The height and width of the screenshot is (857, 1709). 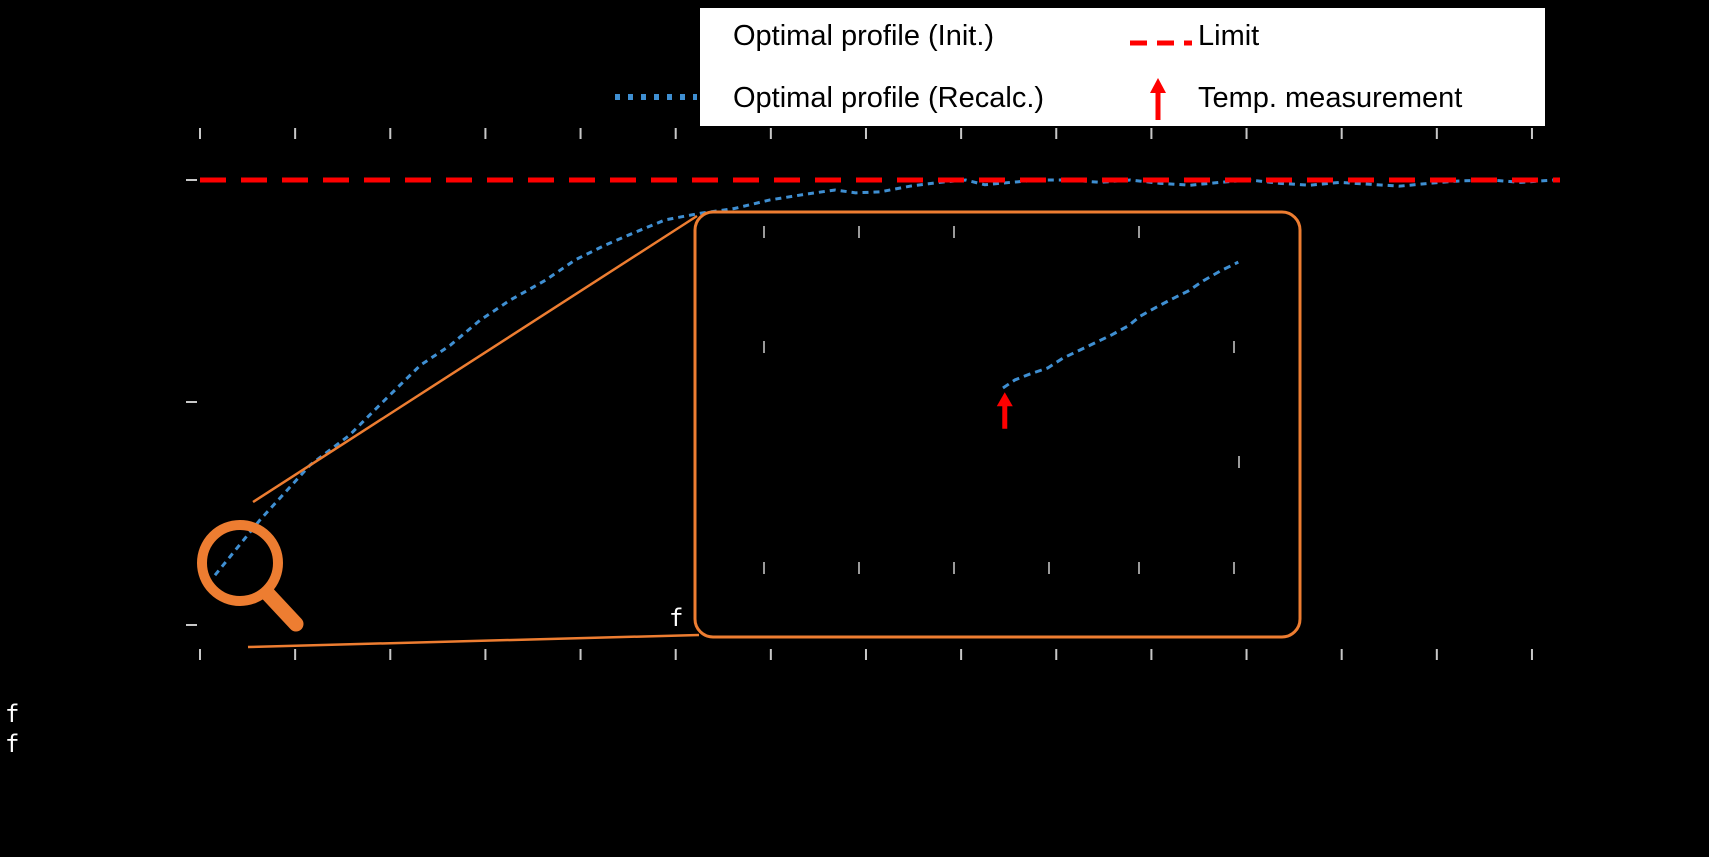 What do you see at coordinates (864, 36) in the screenshot?
I see `legend-label-optimal-init: Optimal profile (Init.)` at bounding box center [864, 36].